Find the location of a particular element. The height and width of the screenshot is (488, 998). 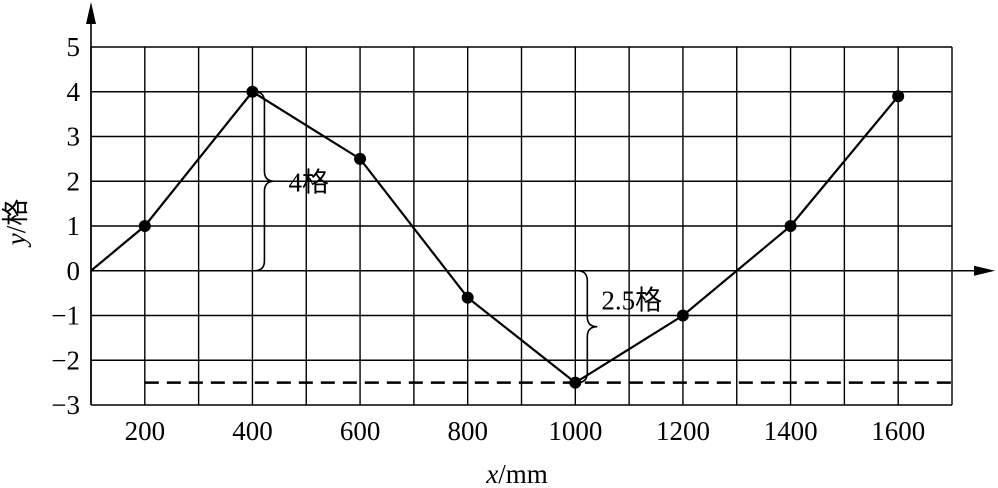

y-tick-label: 1 is located at coordinates (74, 226).